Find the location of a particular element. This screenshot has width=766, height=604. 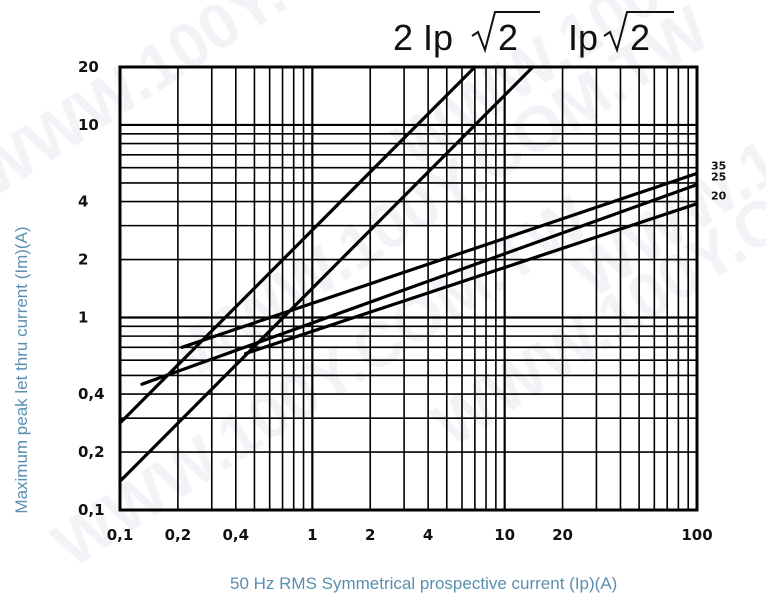

title-part-2ip: 2 Ip is located at coordinates (423, 37).